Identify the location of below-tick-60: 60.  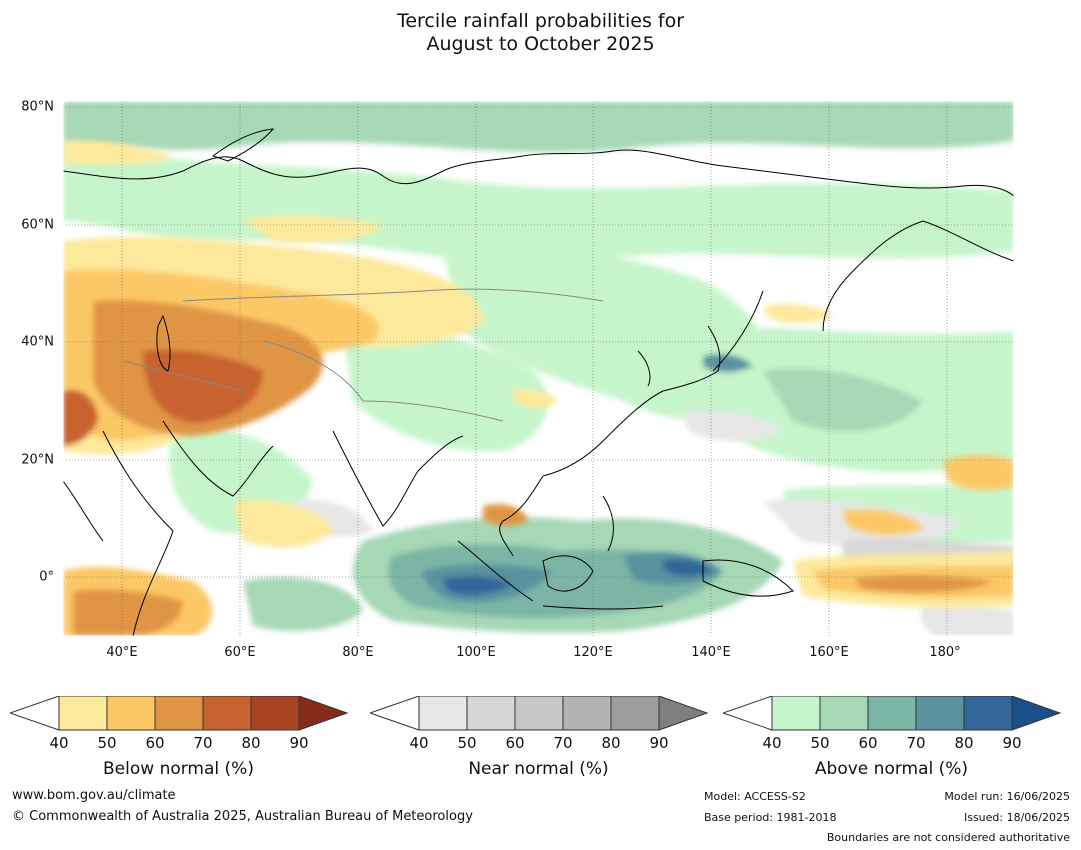
(155, 743).